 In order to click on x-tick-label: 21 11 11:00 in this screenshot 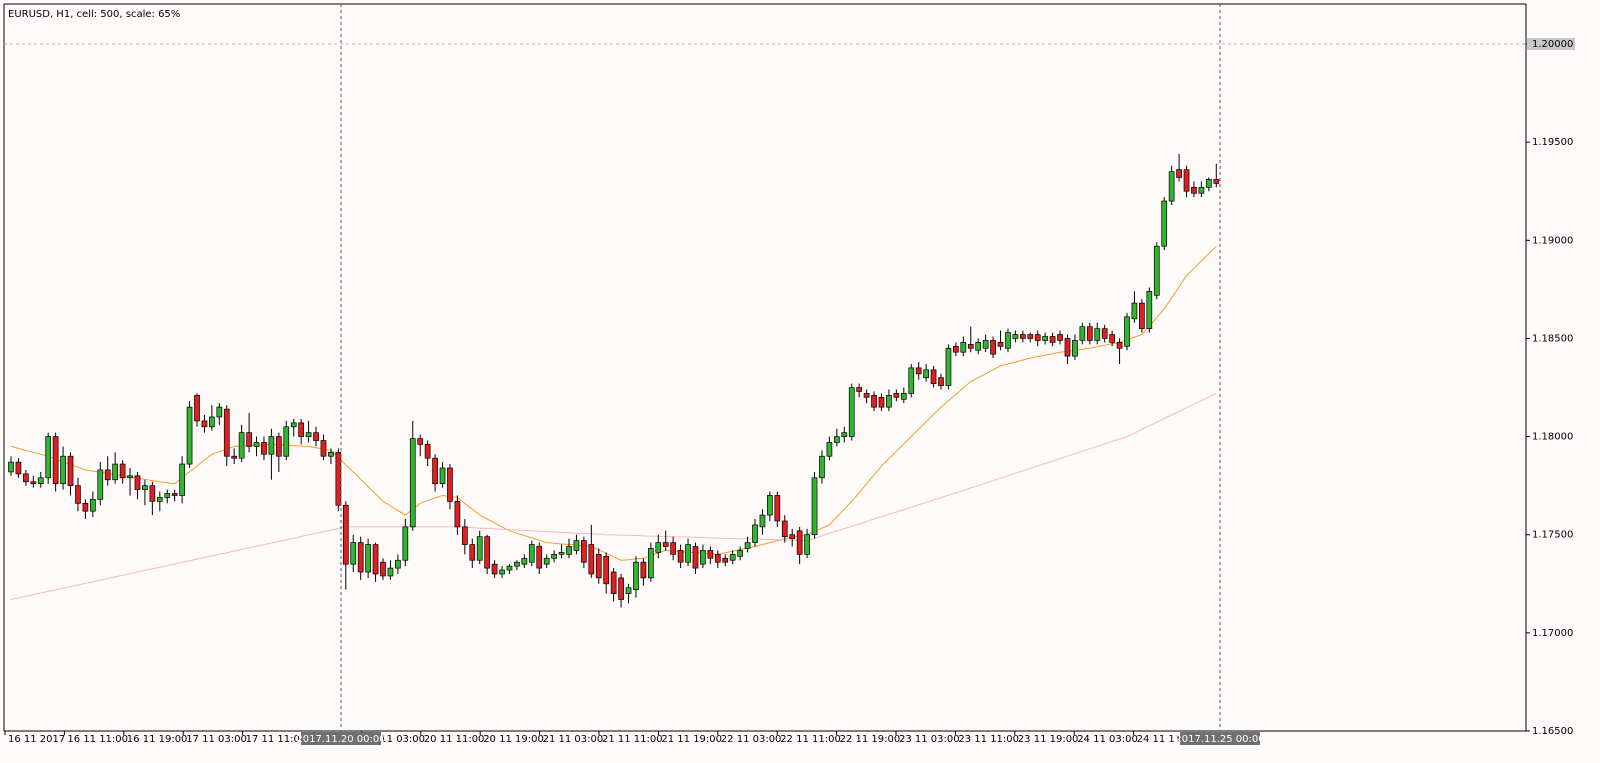, I will do `click(632, 739)`.